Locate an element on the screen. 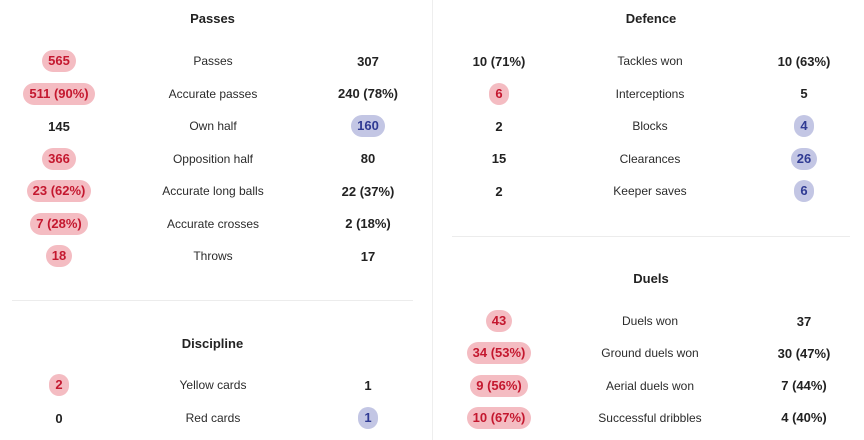  stat-label: Yellow cards is located at coordinates (213, 385).